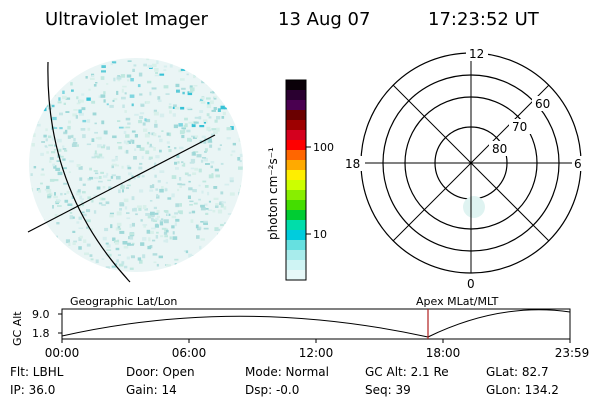 This screenshot has height=405, width=600. What do you see at coordinates (287, 372) in the screenshot?
I see `status-mode: Mode: Normal` at bounding box center [287, 372].